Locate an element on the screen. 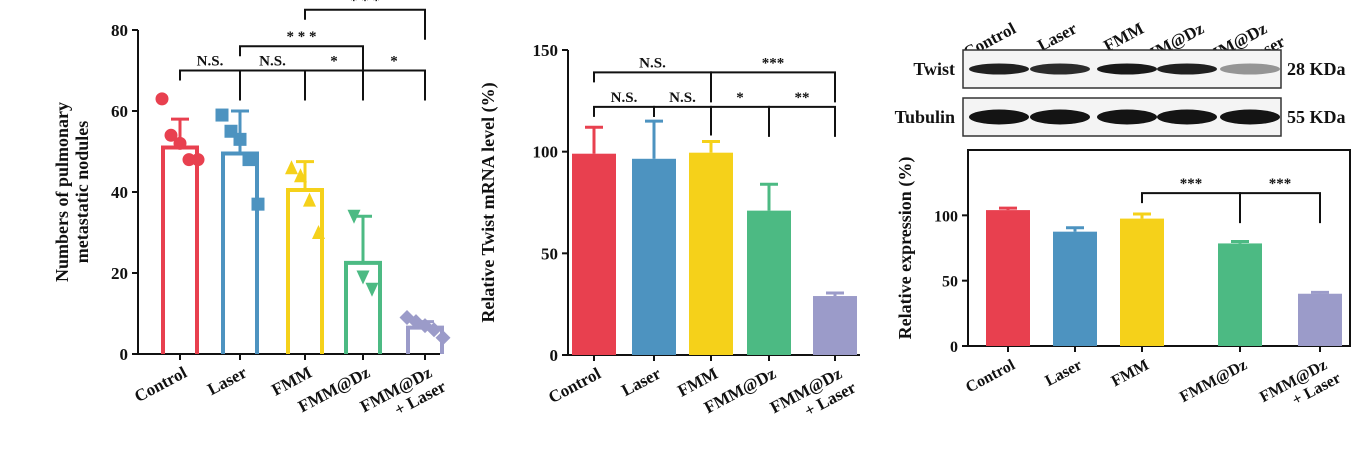  x-tick-label: FMM@Dz is located at coordinates (1213, 382).